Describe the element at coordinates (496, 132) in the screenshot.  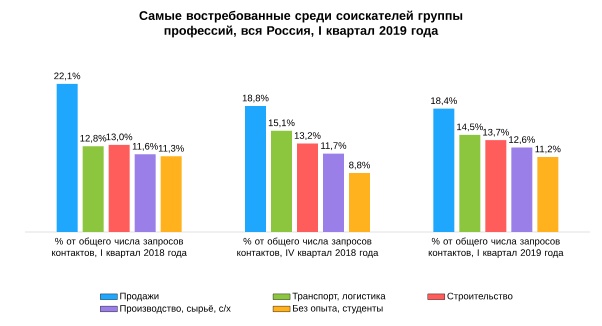
I see `data-label: 13,7%` at that location.